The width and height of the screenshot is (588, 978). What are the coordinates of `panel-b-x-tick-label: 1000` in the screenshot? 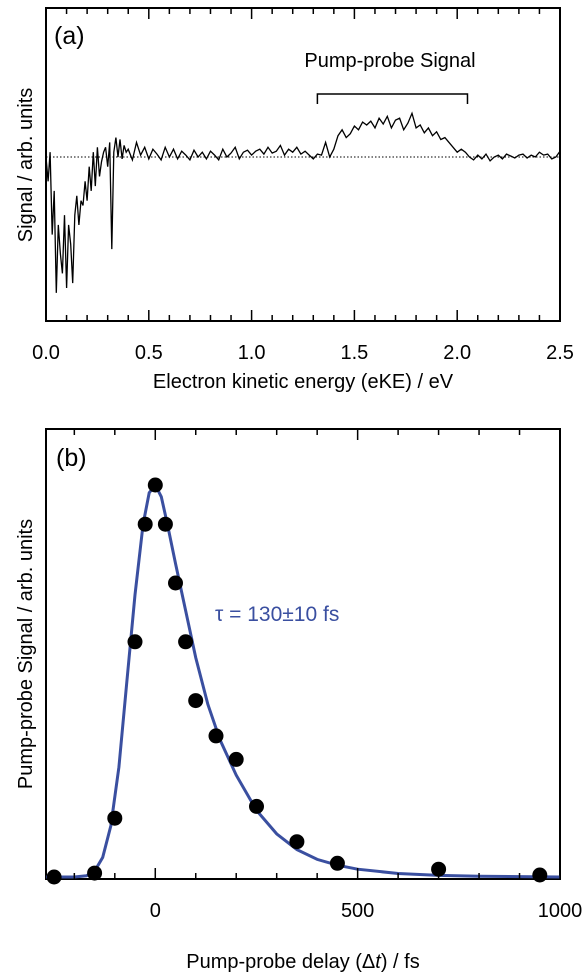 It's located at (560, 911).